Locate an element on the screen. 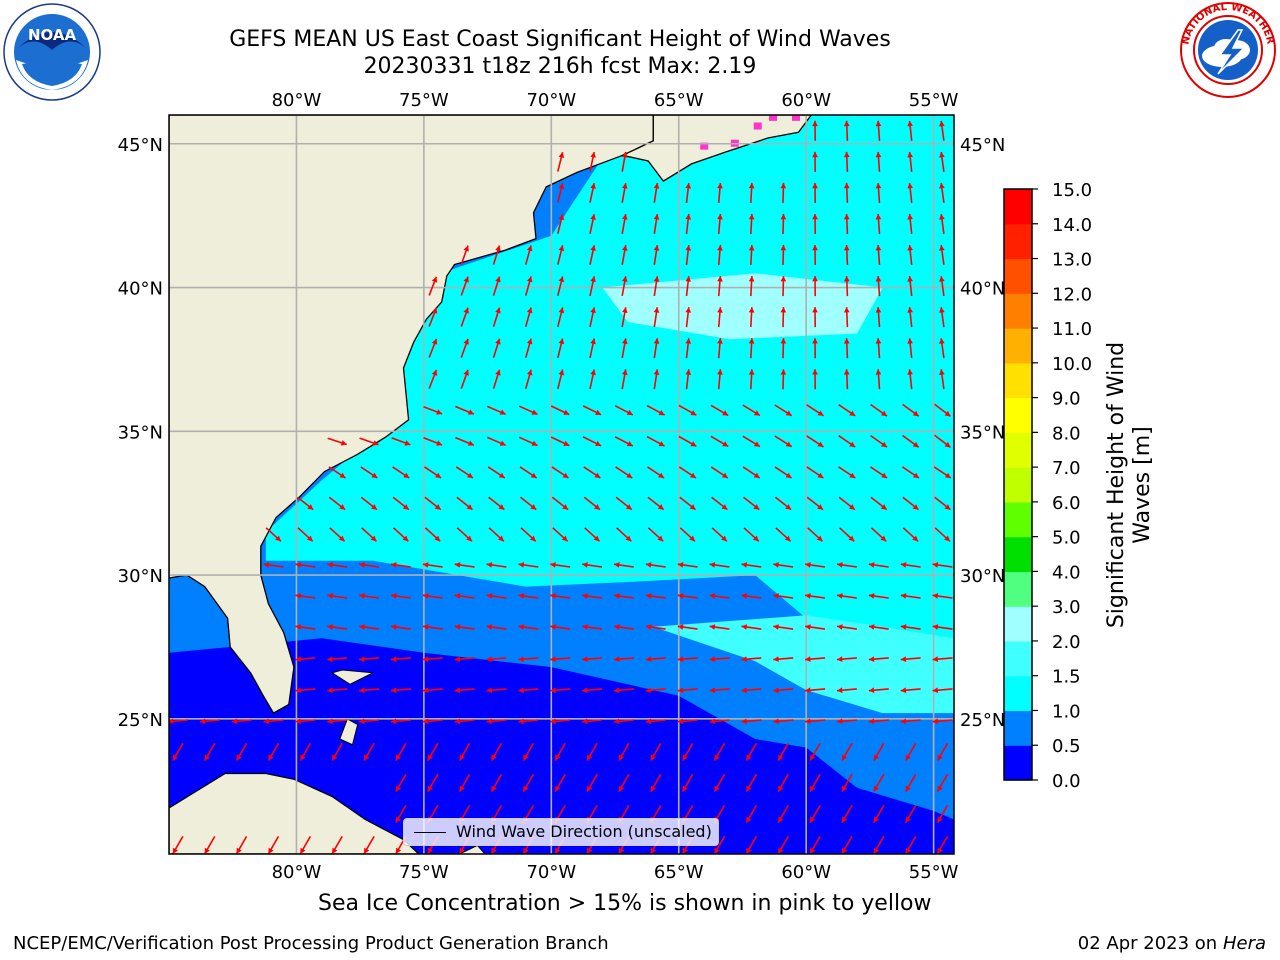  colorbar-tick-label: 11.0 is located at coordinates (1072, 329).